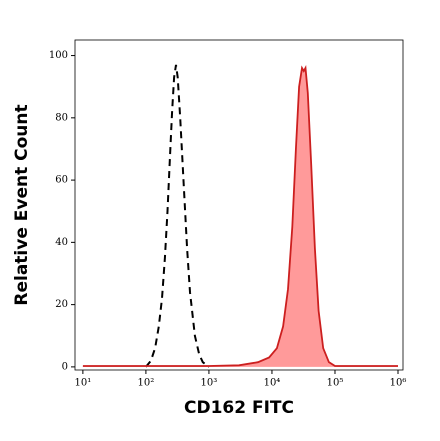  Describe the element at coordinates (61, 304) in the screenshot. I see `y-tick-label: 20` at that location.